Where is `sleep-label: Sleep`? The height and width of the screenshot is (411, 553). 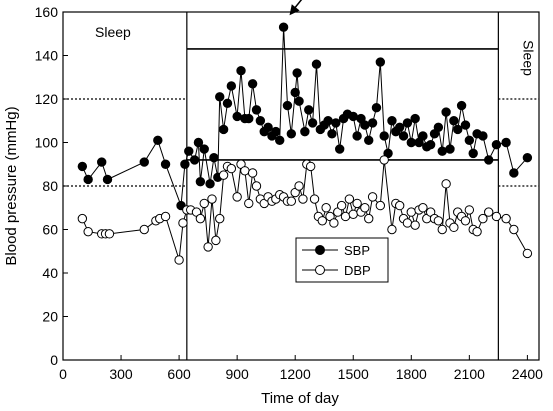 sleep-label: Sleep is located at coordinates (529, 58).